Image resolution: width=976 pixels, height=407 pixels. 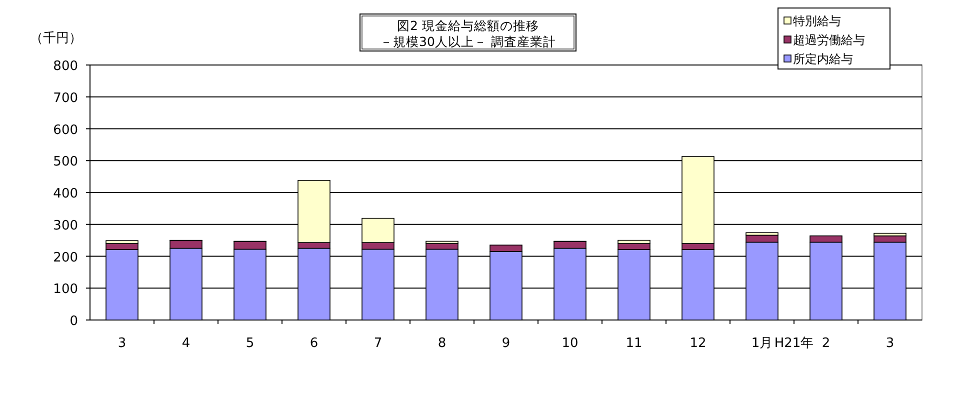 I want to click on chart-subtitle: －規模30人以上－ 調査産業計, so click(x=468, y=41).